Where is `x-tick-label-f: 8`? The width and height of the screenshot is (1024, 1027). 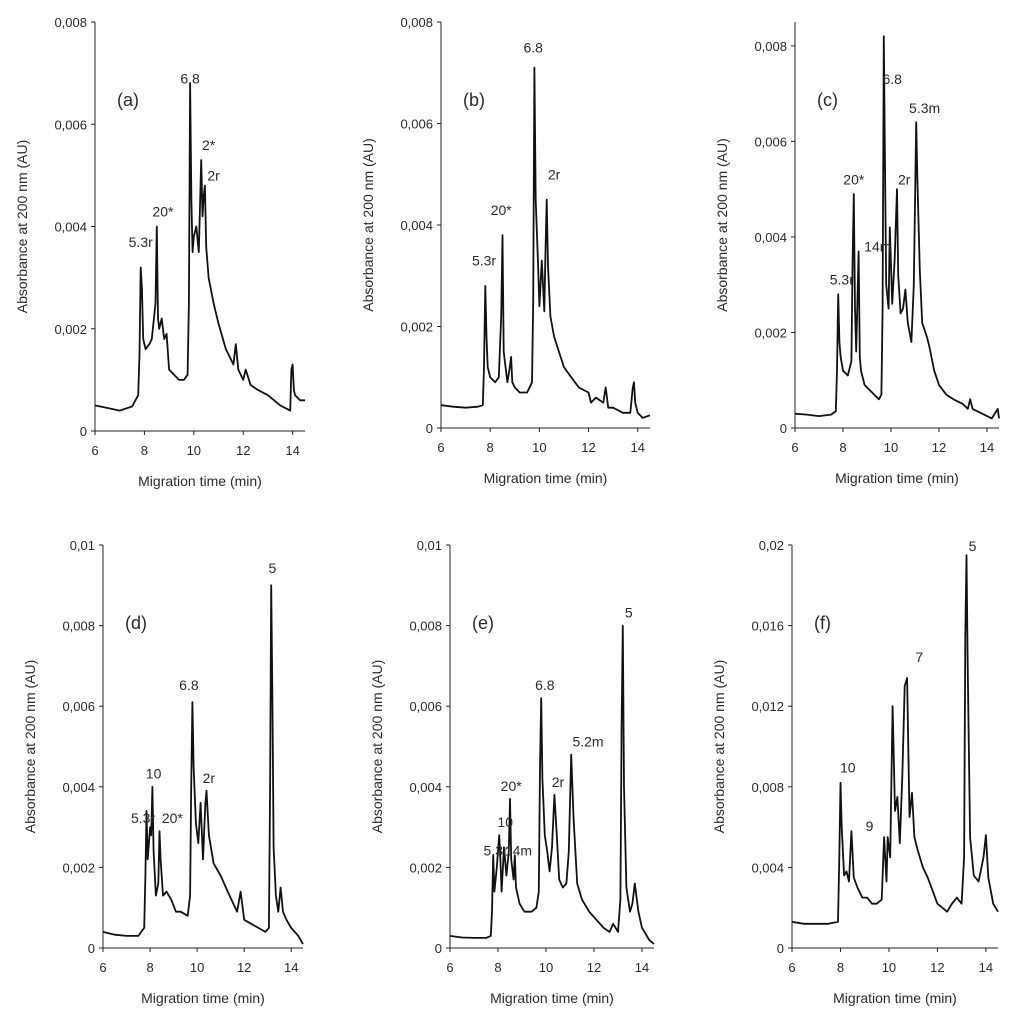
x-tick-label-f: 8 is located at coordinates (840, 967).